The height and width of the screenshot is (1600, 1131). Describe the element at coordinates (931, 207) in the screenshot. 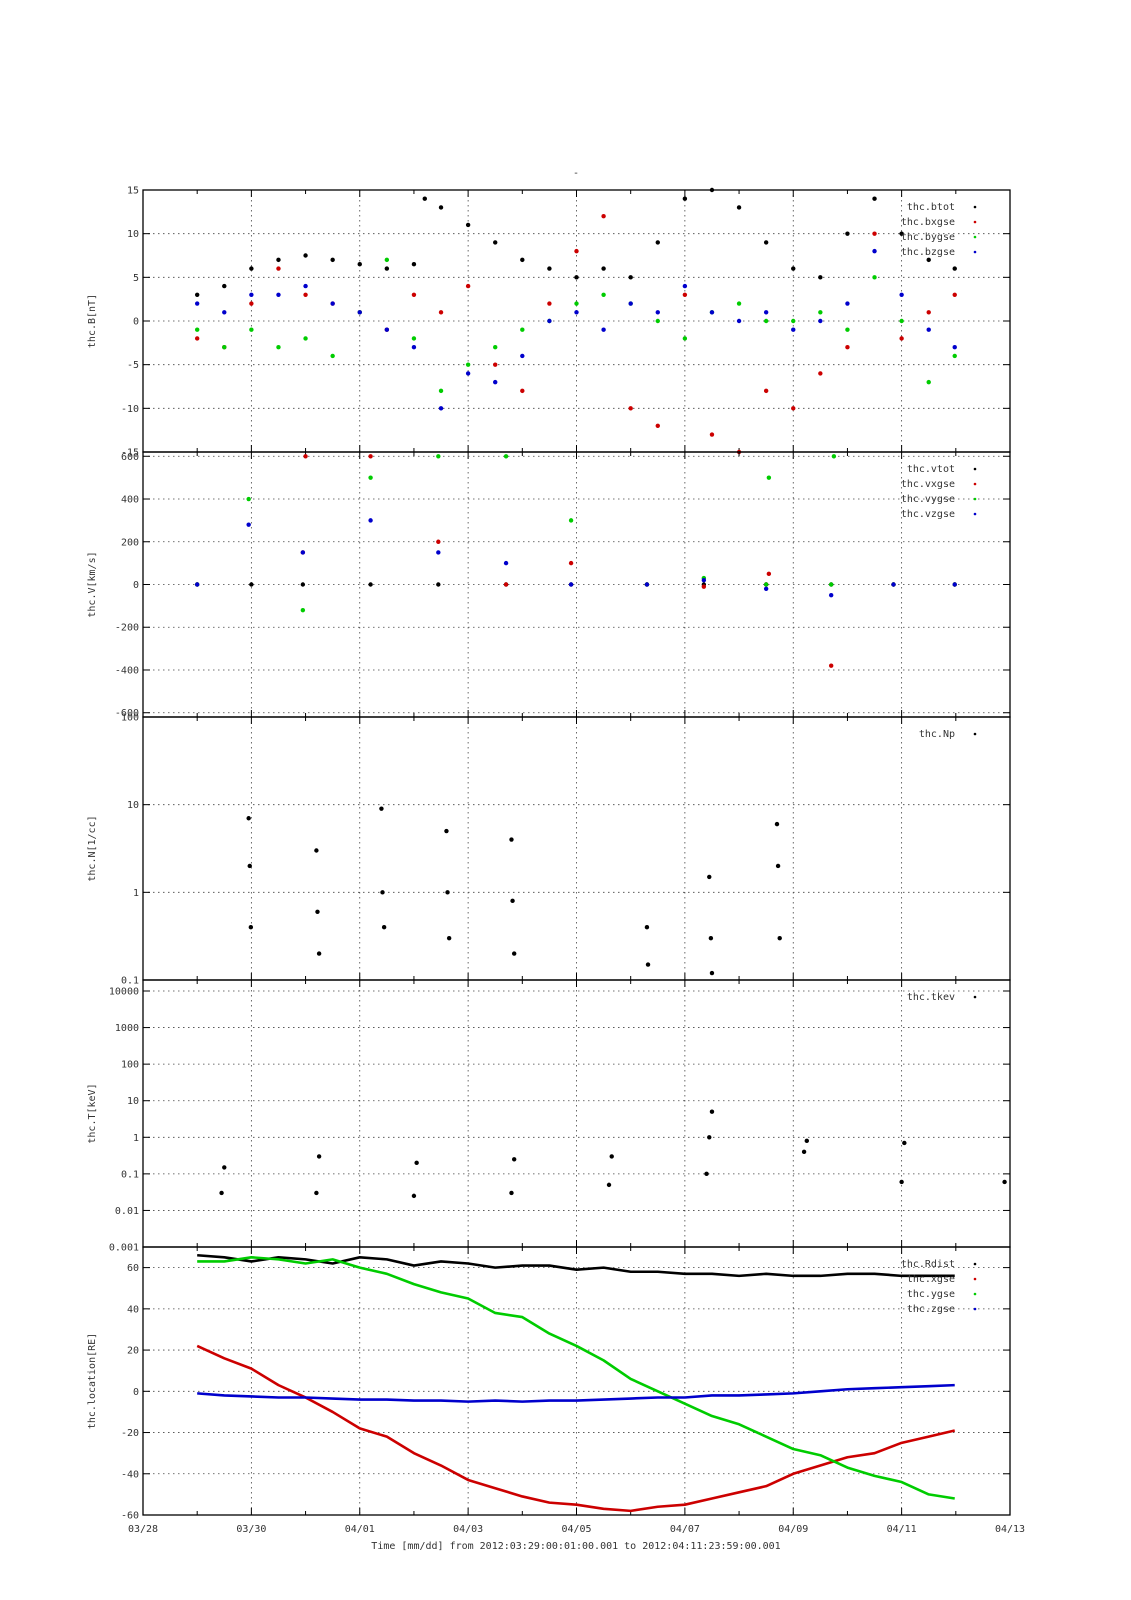

I see `legend-label: thc.btot` at that location.